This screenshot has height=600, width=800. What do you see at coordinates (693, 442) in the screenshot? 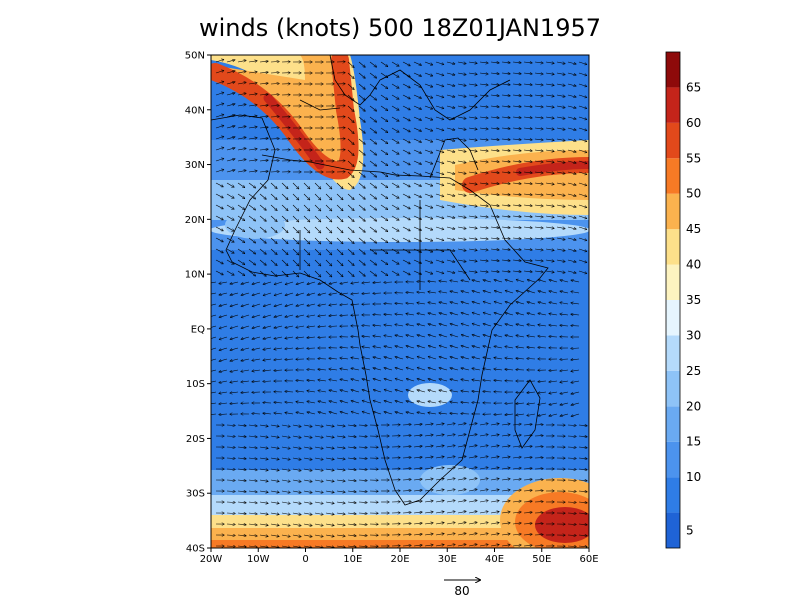
I see `colorbar-label: 15` at bounding box center [693, 442].